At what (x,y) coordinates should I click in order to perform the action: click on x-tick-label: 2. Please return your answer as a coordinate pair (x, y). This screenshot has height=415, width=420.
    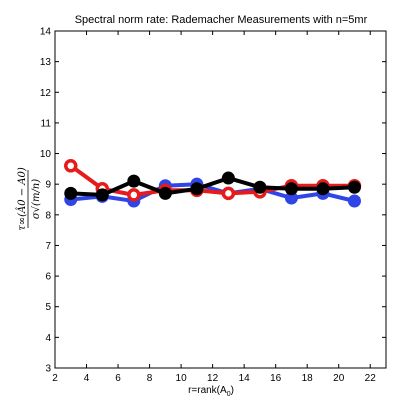
    Looking at the image, I should click on (55, 378).